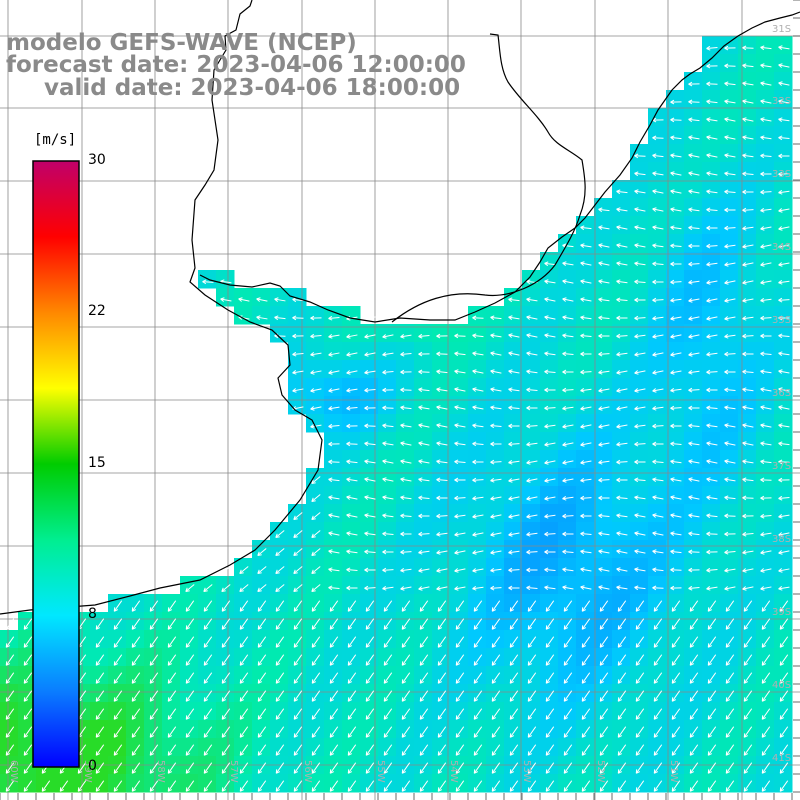 The image size is (800, 800). What do you see at coordinates (673, 771) in the screenshot?
I see `longitude-label: 51W` at bounding box center [673, 771].